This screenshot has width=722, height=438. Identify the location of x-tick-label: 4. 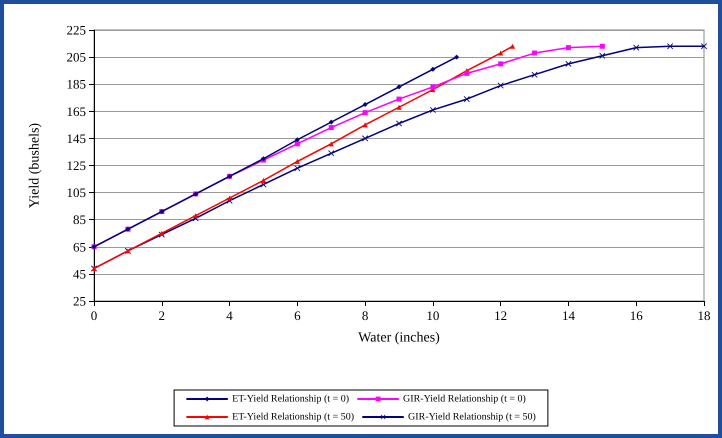
(230, 315).